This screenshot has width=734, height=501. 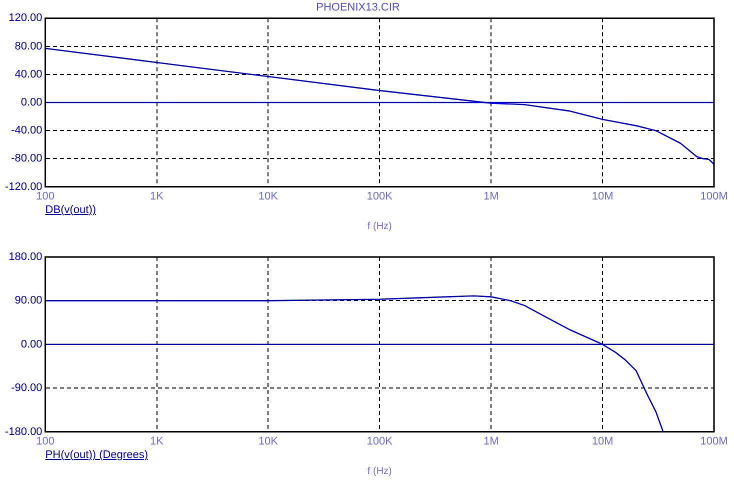 What do you see at coordinates (25, 257) in the screenshot?
I see `y-tick-label: 180.00` at bounding box center [25, 257].